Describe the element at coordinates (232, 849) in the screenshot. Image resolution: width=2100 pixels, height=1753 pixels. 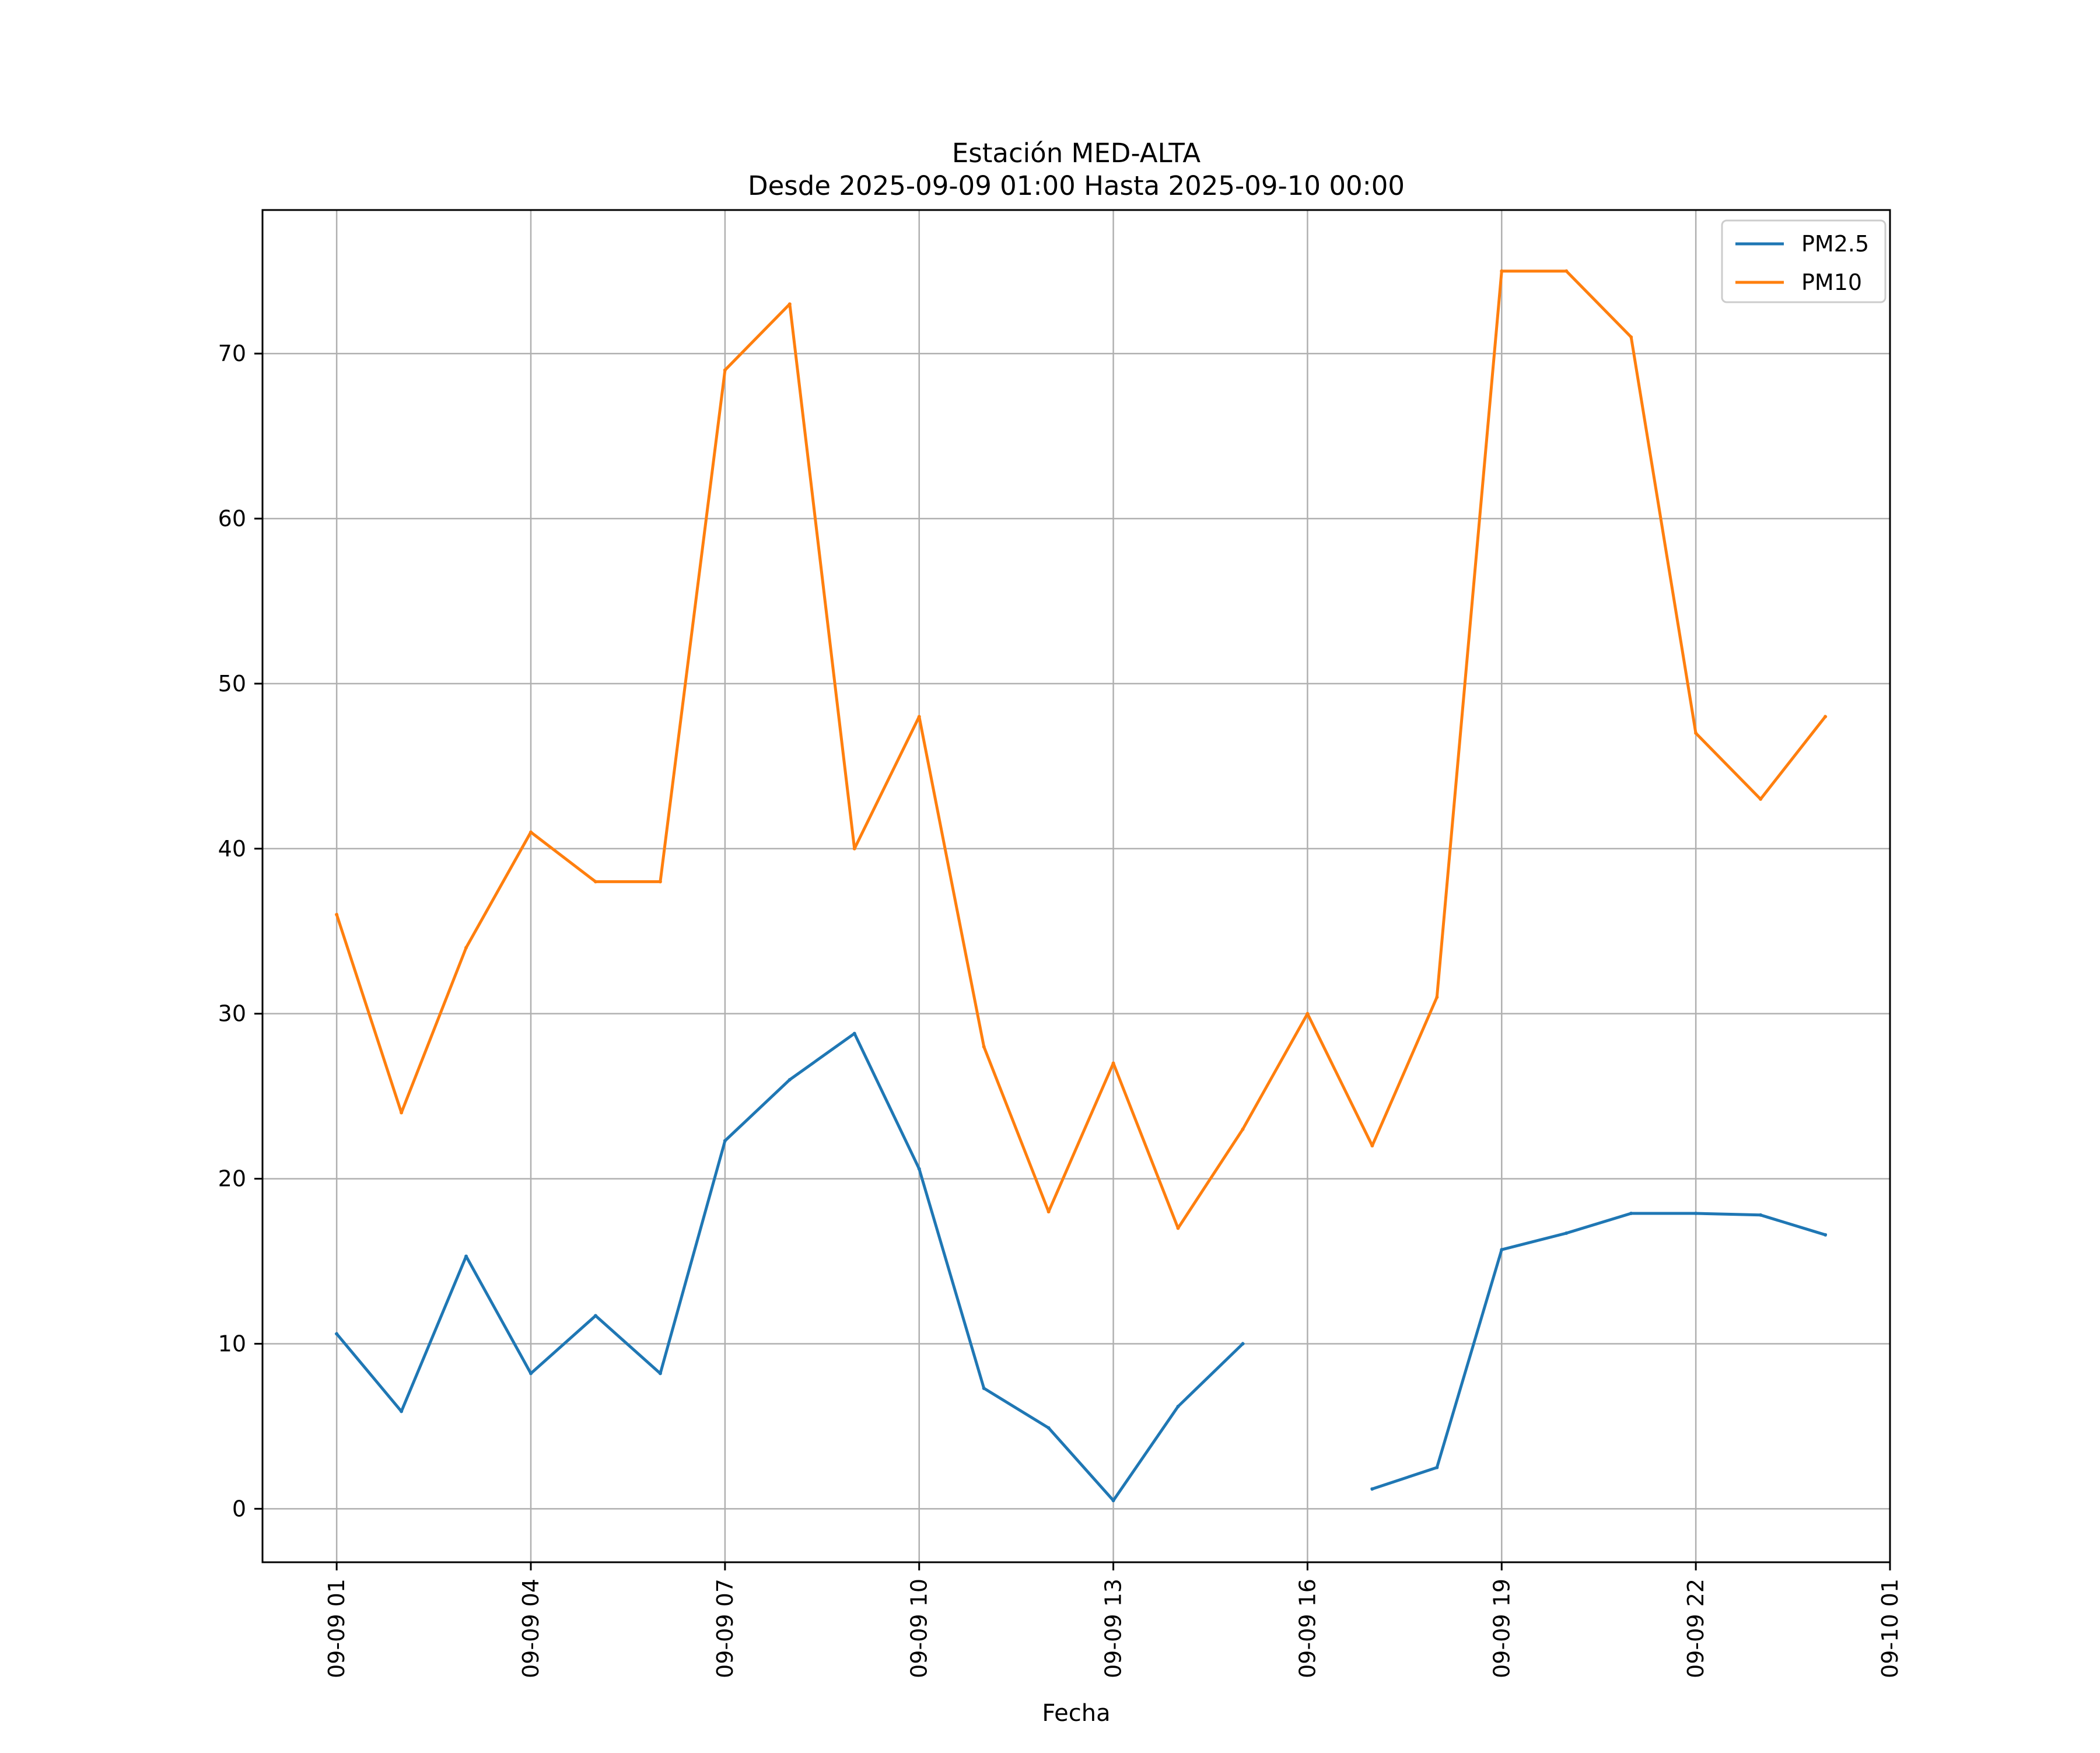
I see `y-tick-label-4: 40` at that location.